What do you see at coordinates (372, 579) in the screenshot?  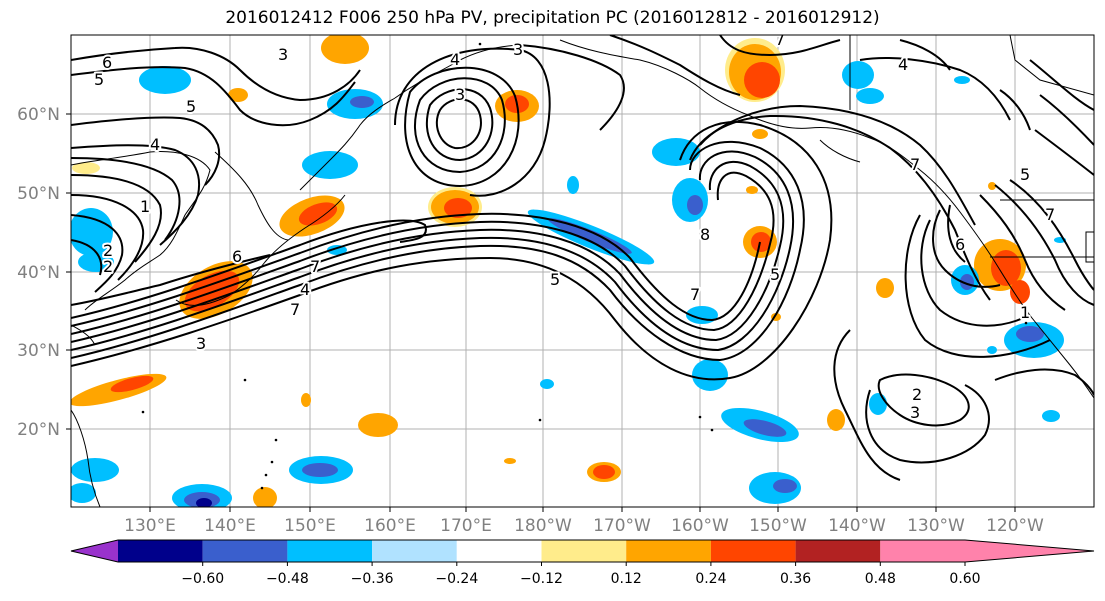 I see `colorbar-tick-label: −0.36` at bounding box center [372, 579].